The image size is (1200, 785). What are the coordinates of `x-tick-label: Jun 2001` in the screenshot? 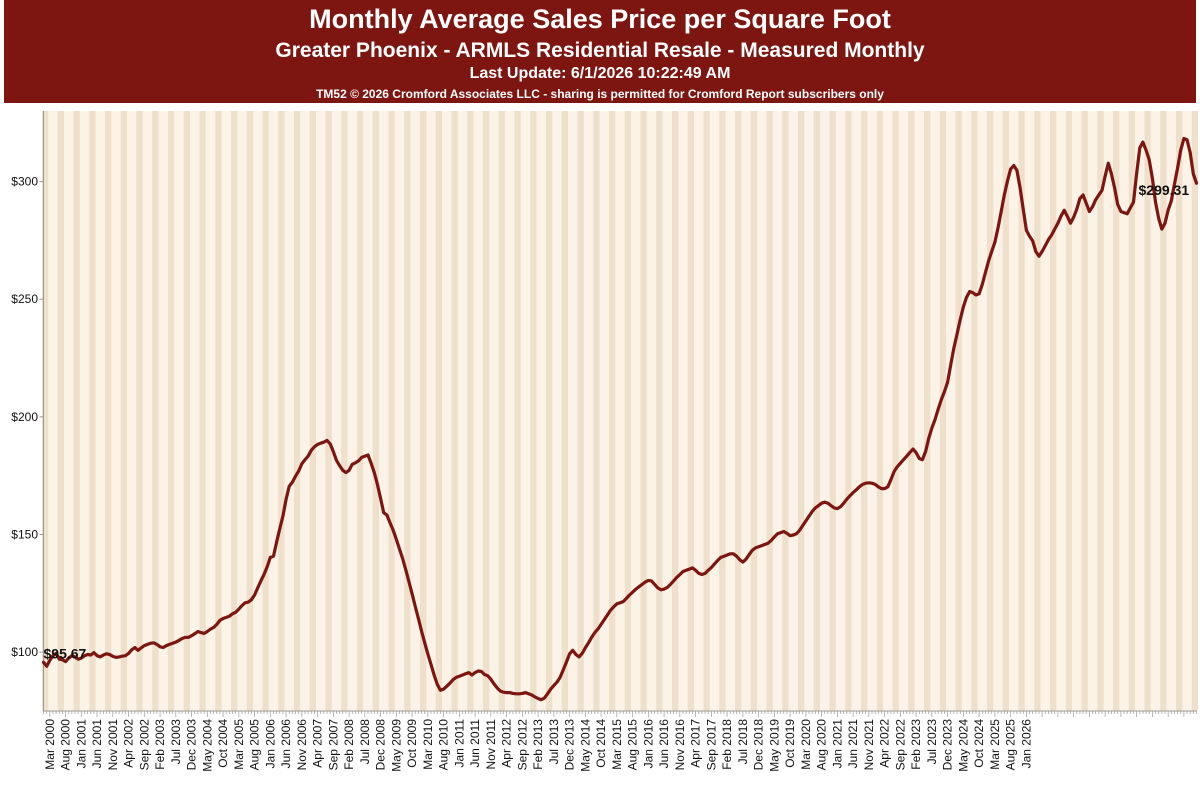 It's located at (97, 744).